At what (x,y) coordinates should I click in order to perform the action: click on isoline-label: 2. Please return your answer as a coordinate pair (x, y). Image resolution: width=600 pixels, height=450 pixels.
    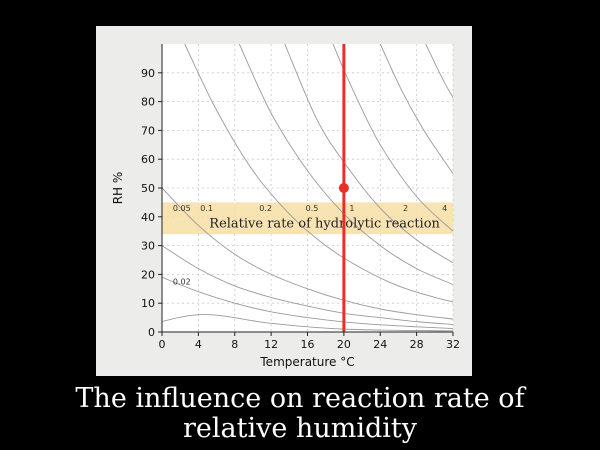
    Looking at the image, I should click on (405, 208).